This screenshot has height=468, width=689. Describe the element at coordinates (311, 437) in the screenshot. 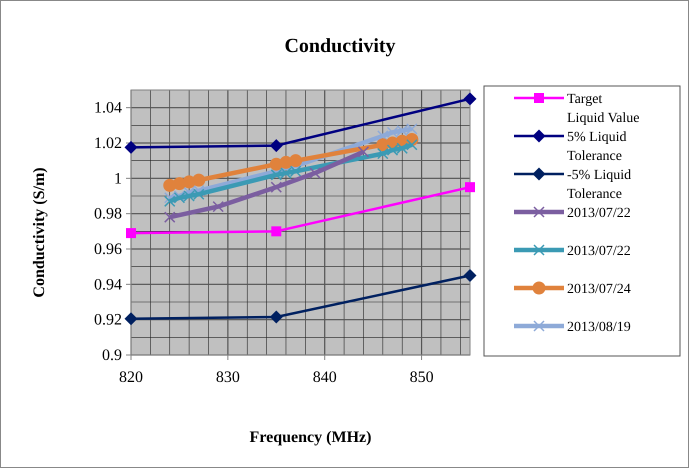

I see `x-axis-title: Frequency (MHz)` at that location.